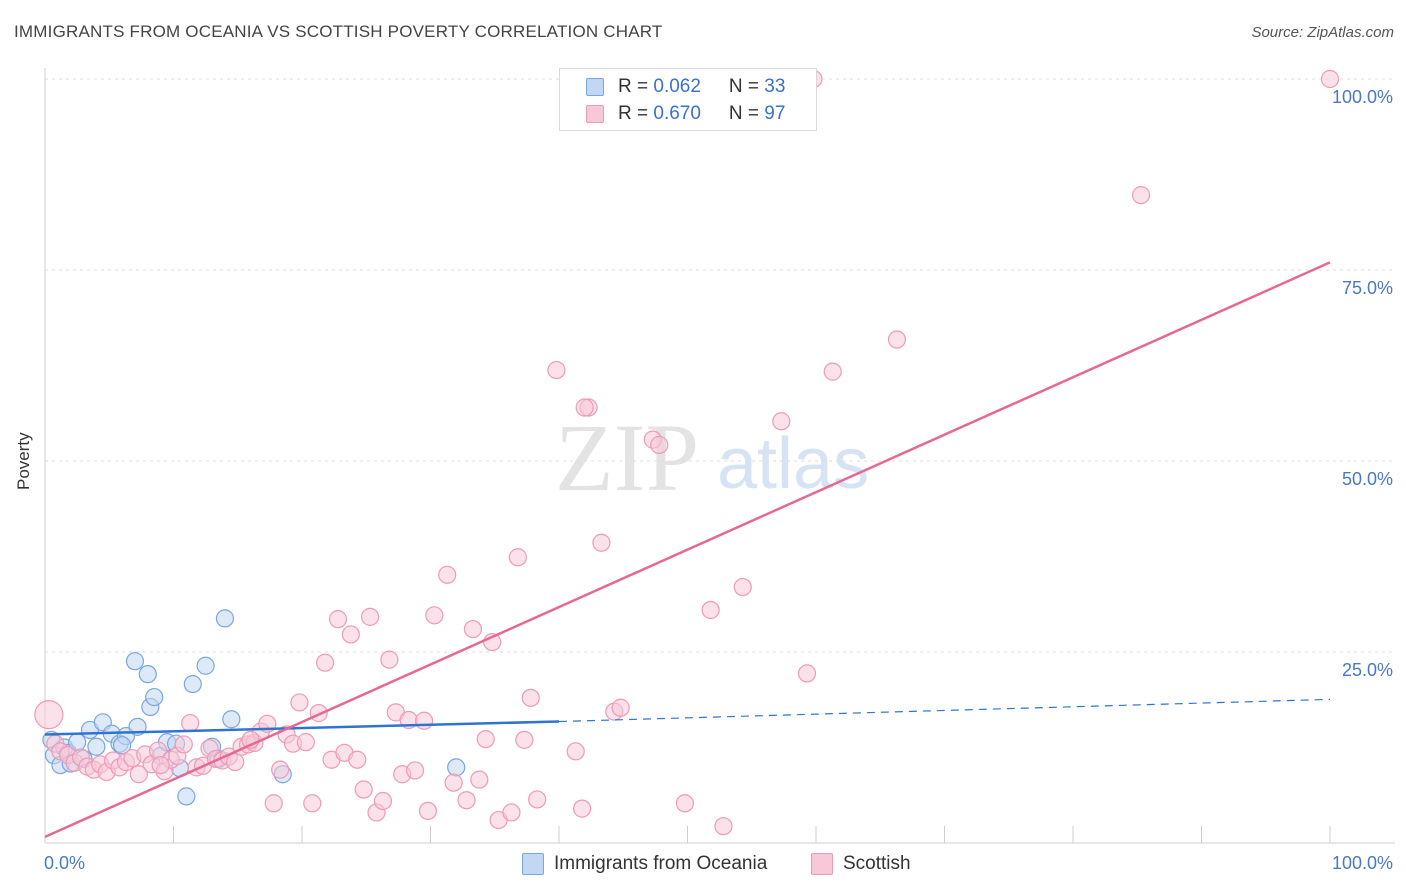 The image size is (1406, 892). I want to click on stats-legend-row-scottish: R = 0.670 N = 97, so click(685, 114).